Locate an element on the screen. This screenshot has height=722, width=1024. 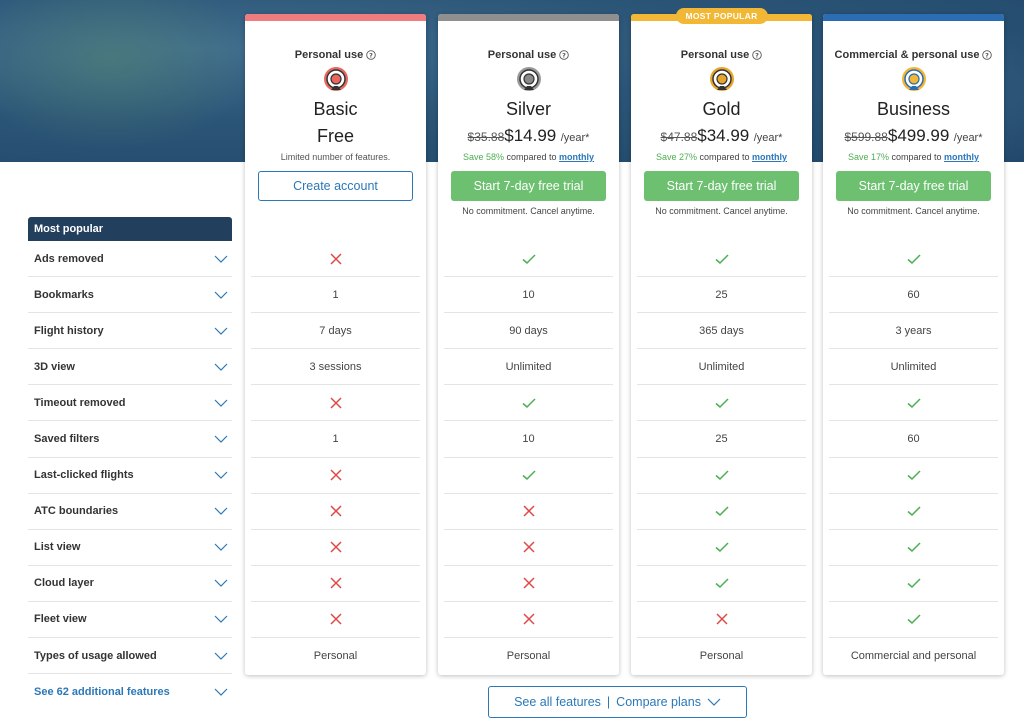
feature-row-cloud-layer: Cloud layer is located at coordinates (130, 584).